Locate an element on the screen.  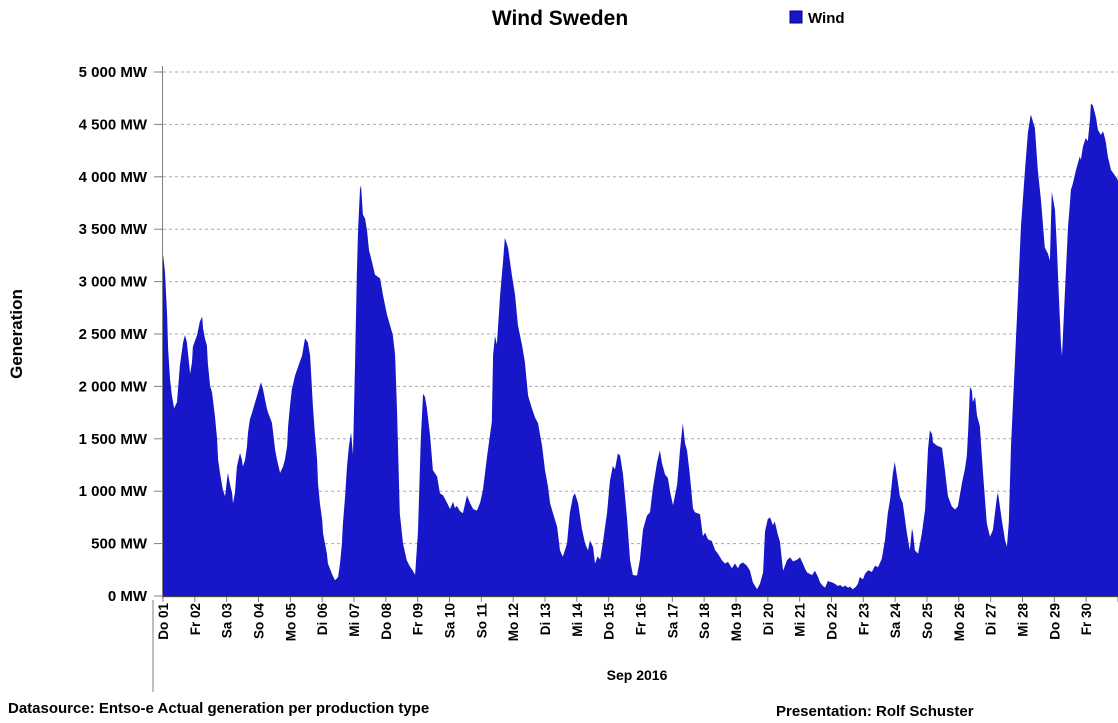
x-tick-label-17: Sa 17 is located at coordinates (672, 620).